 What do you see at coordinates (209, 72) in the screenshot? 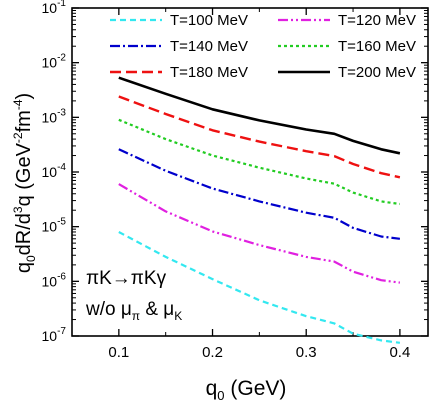
I see `legend-label: T=180 MeV` at bounding box center [209, 72].